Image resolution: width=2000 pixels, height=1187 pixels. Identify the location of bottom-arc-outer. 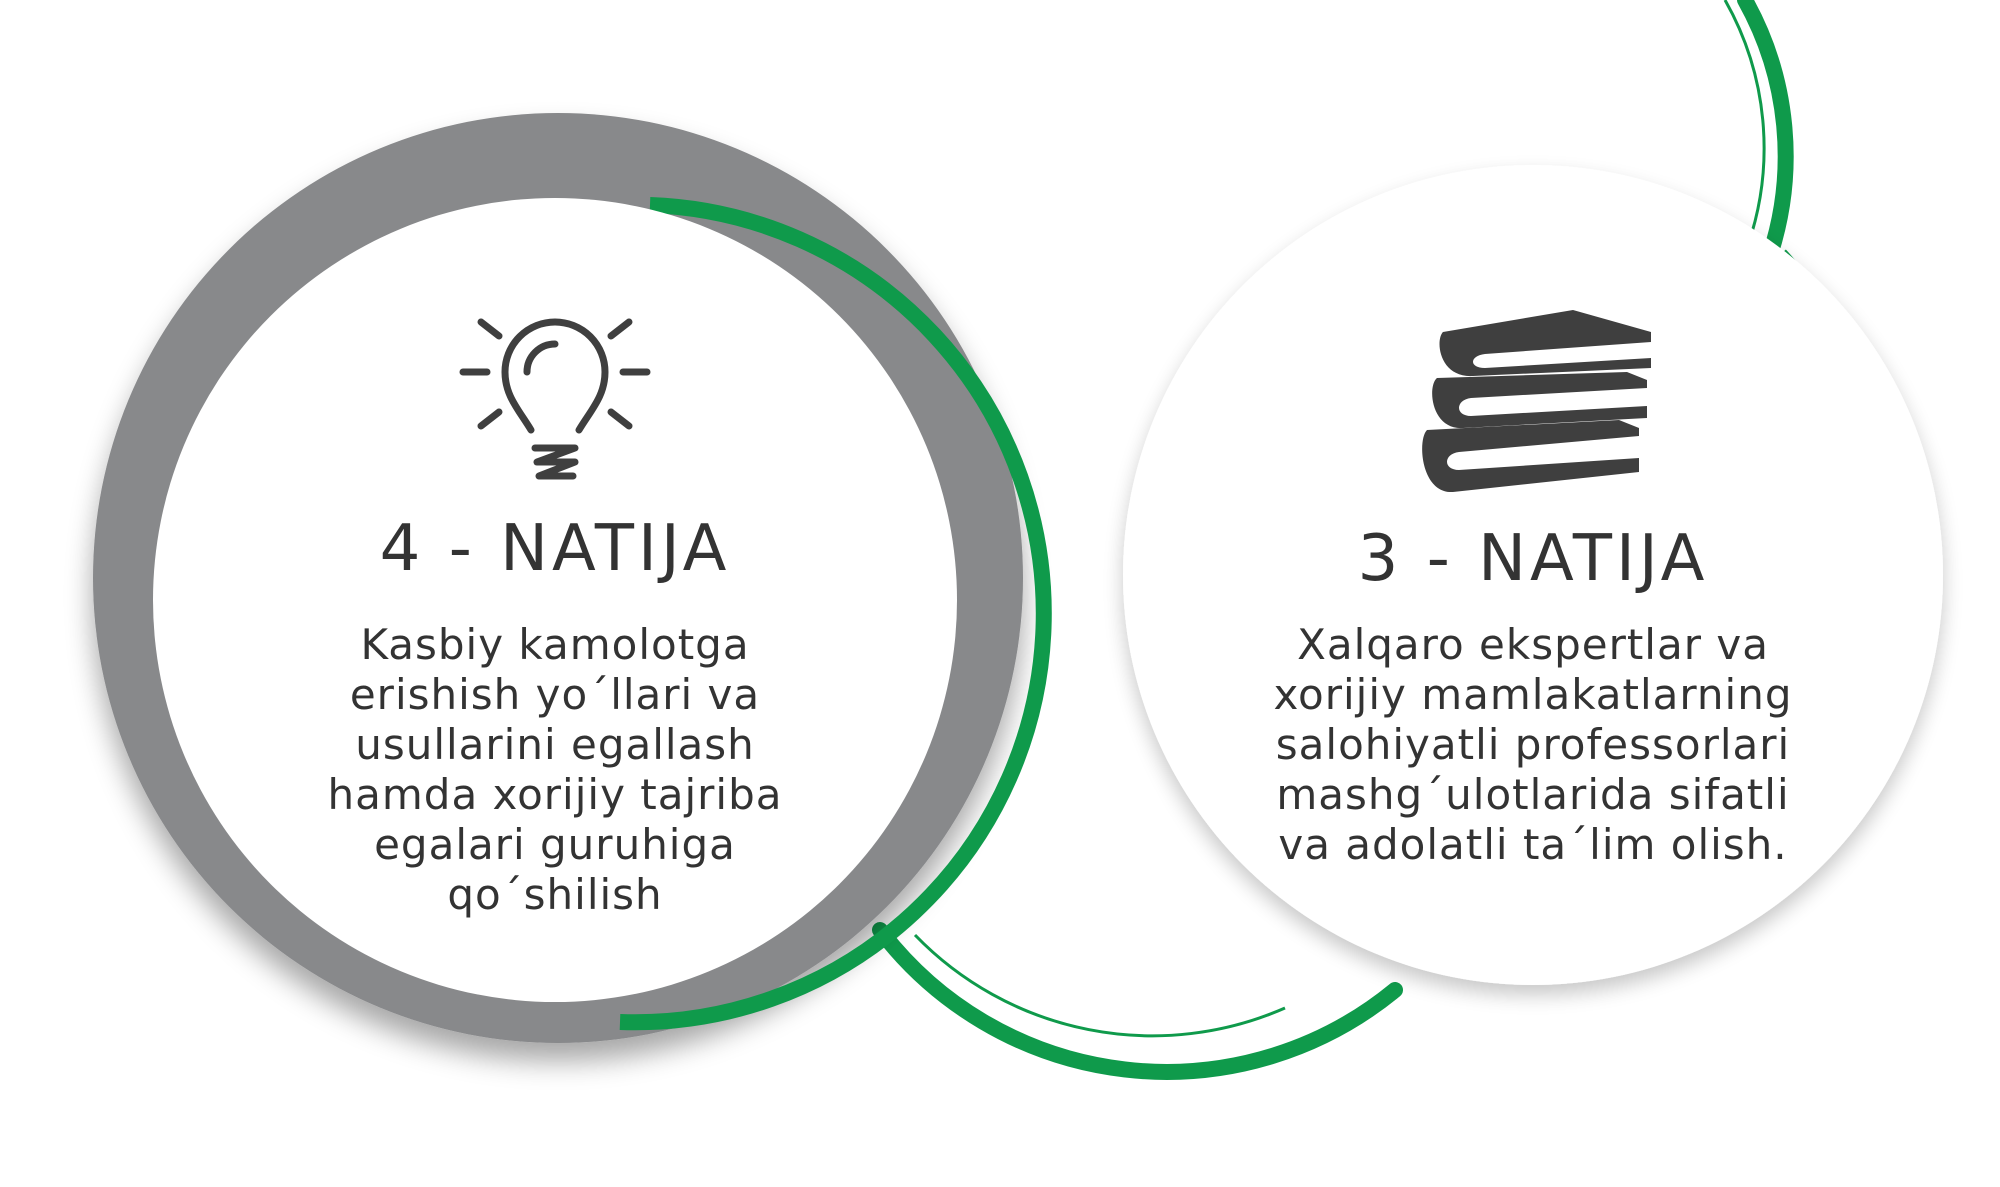
(1137, 1001).